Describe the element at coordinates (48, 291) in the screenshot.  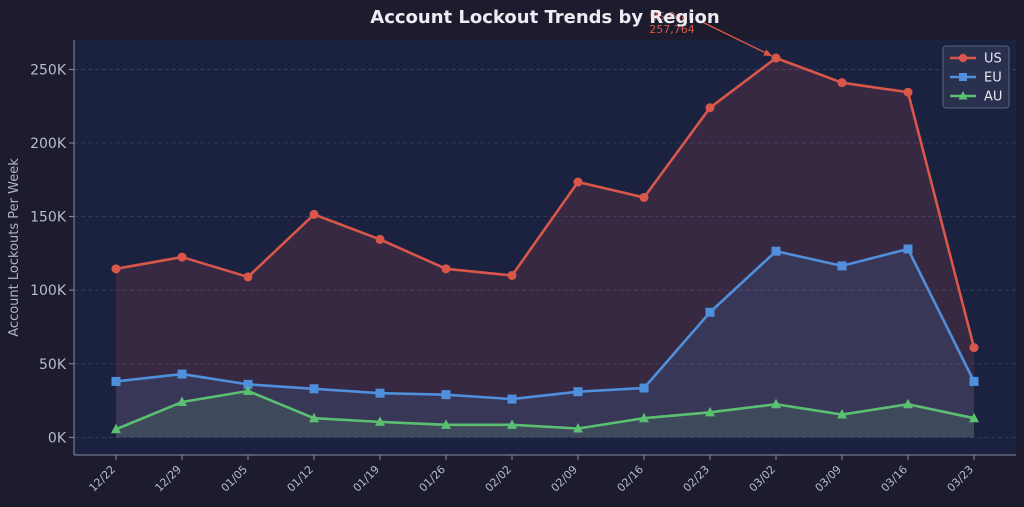
I see `y-tick-label: 100K` at that location.